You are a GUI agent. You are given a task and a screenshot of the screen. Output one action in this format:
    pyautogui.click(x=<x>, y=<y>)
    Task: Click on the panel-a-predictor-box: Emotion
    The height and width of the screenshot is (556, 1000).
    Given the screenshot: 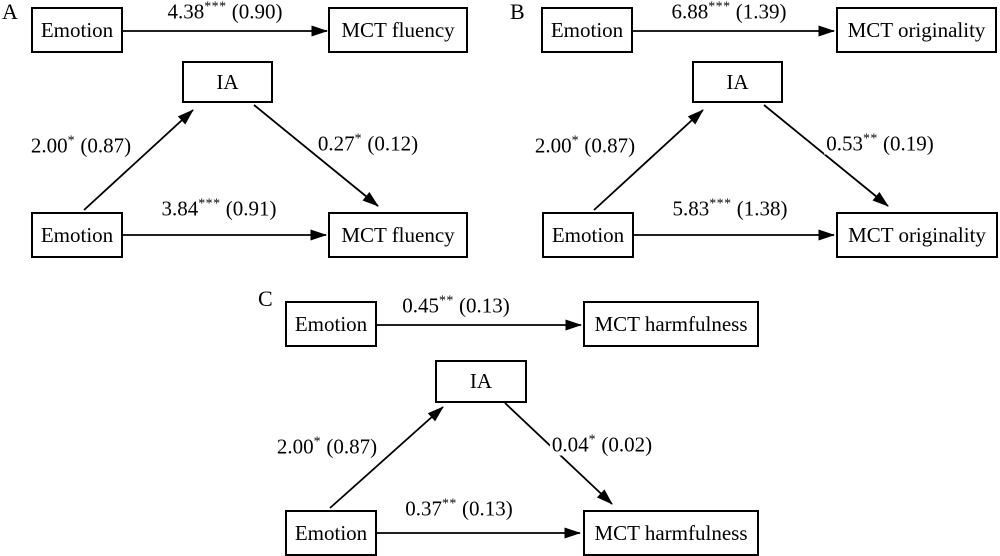 What is the action you would take?
    pyautogui.click(x=77, y=235)
    